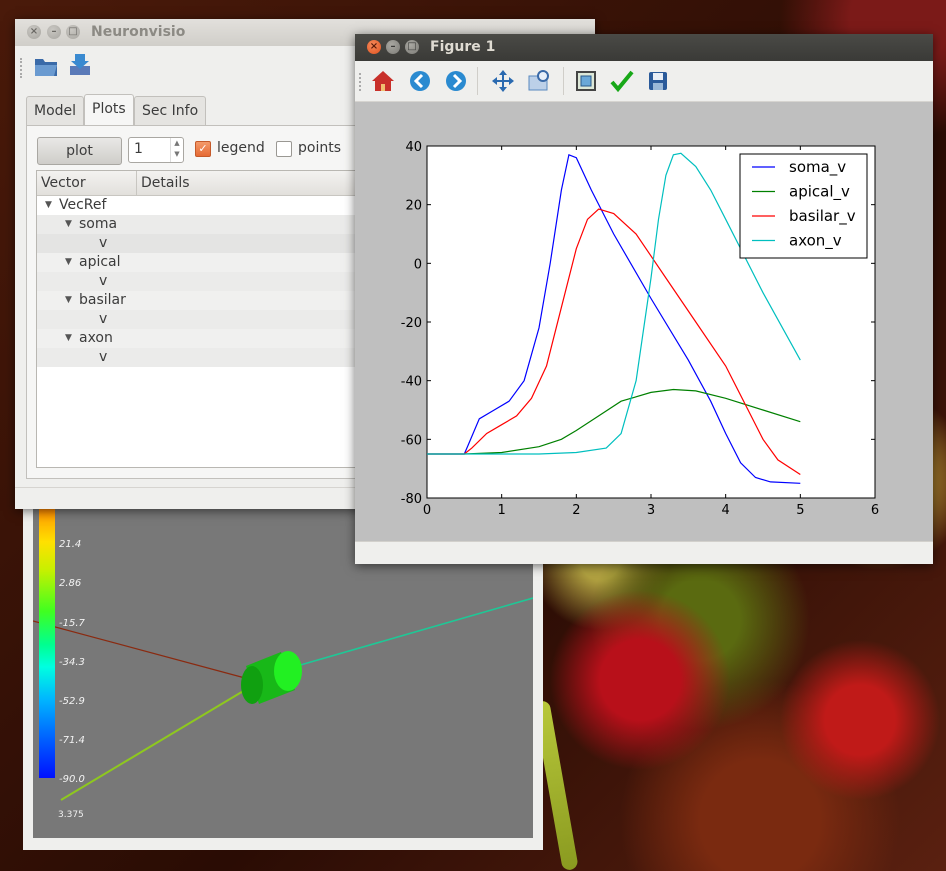 This screenshot has height=871, width=946. What do you see at coordinates (411, 499) in the screenshot?
I see `y-tick-label: -80` at bounding box center [411, 499].